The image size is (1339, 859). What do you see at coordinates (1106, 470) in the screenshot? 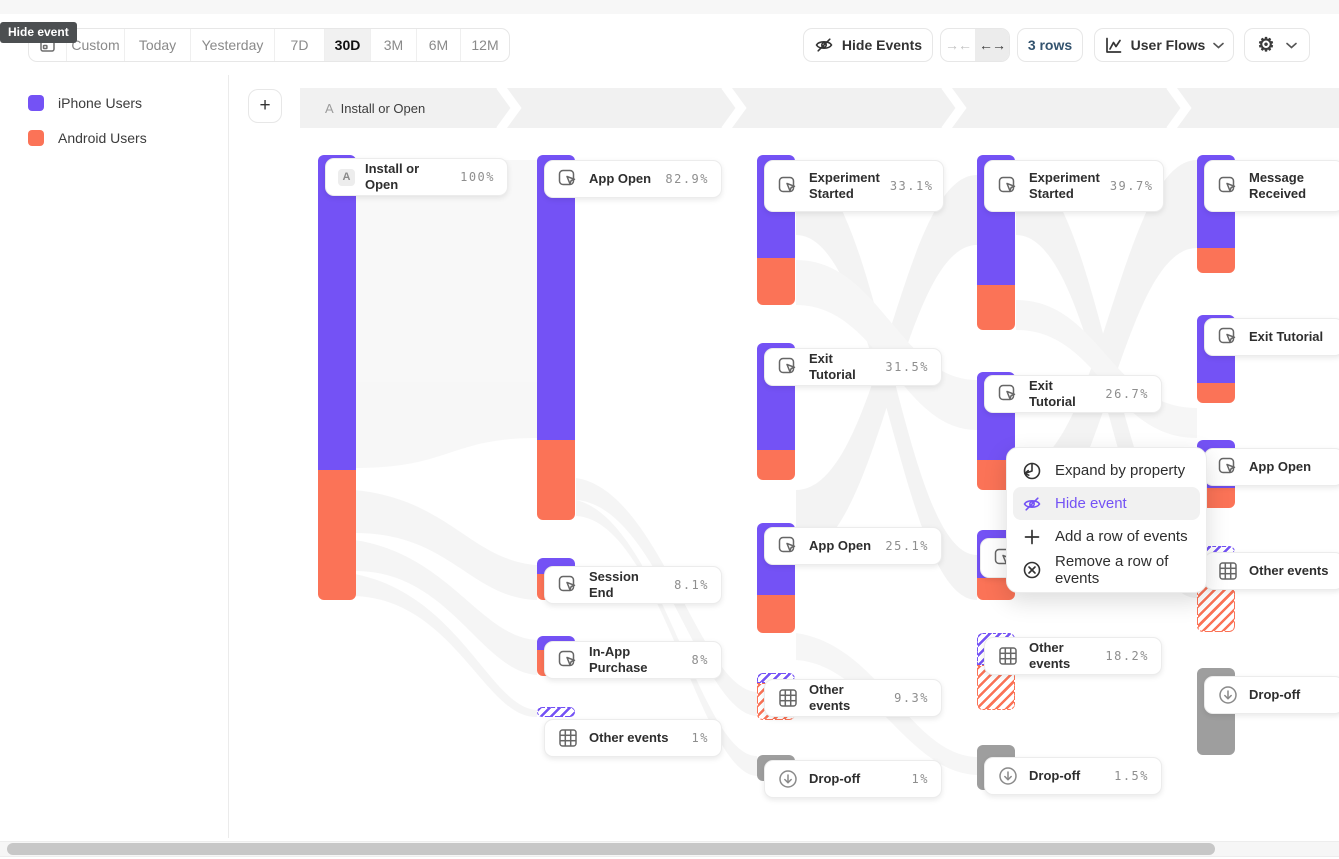
I see `menu-item-expand-by-property: Expand by property` at bounding box center [1106, 470].